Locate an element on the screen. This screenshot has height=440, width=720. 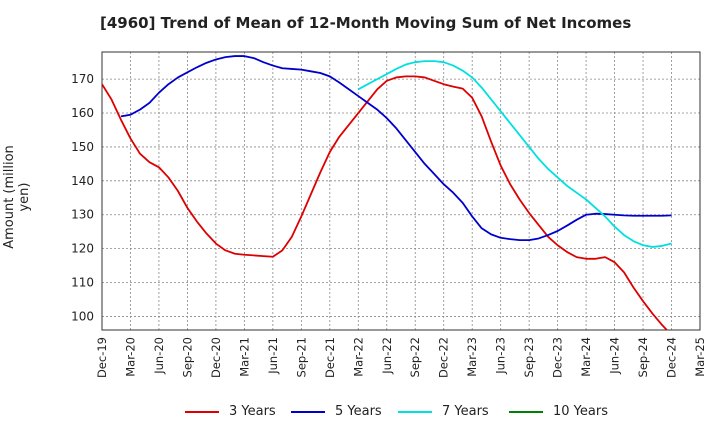
y-tick-label: 110 is located at coordinates (82, 283).